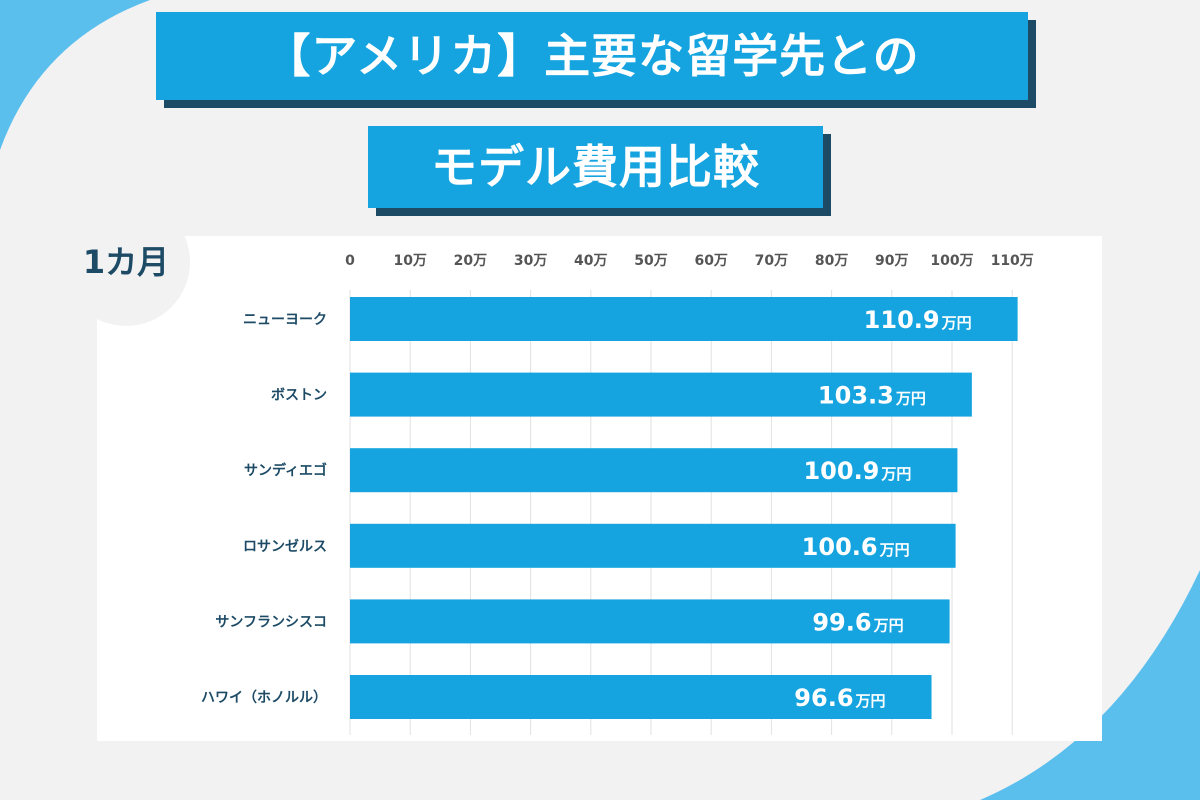 The height and width of the screenshot is (800, 1200). What do you see at coordinates (285, 320) in the screenshot?
I see `category-label: ニューヨーク` at bounding box center [285, 320].